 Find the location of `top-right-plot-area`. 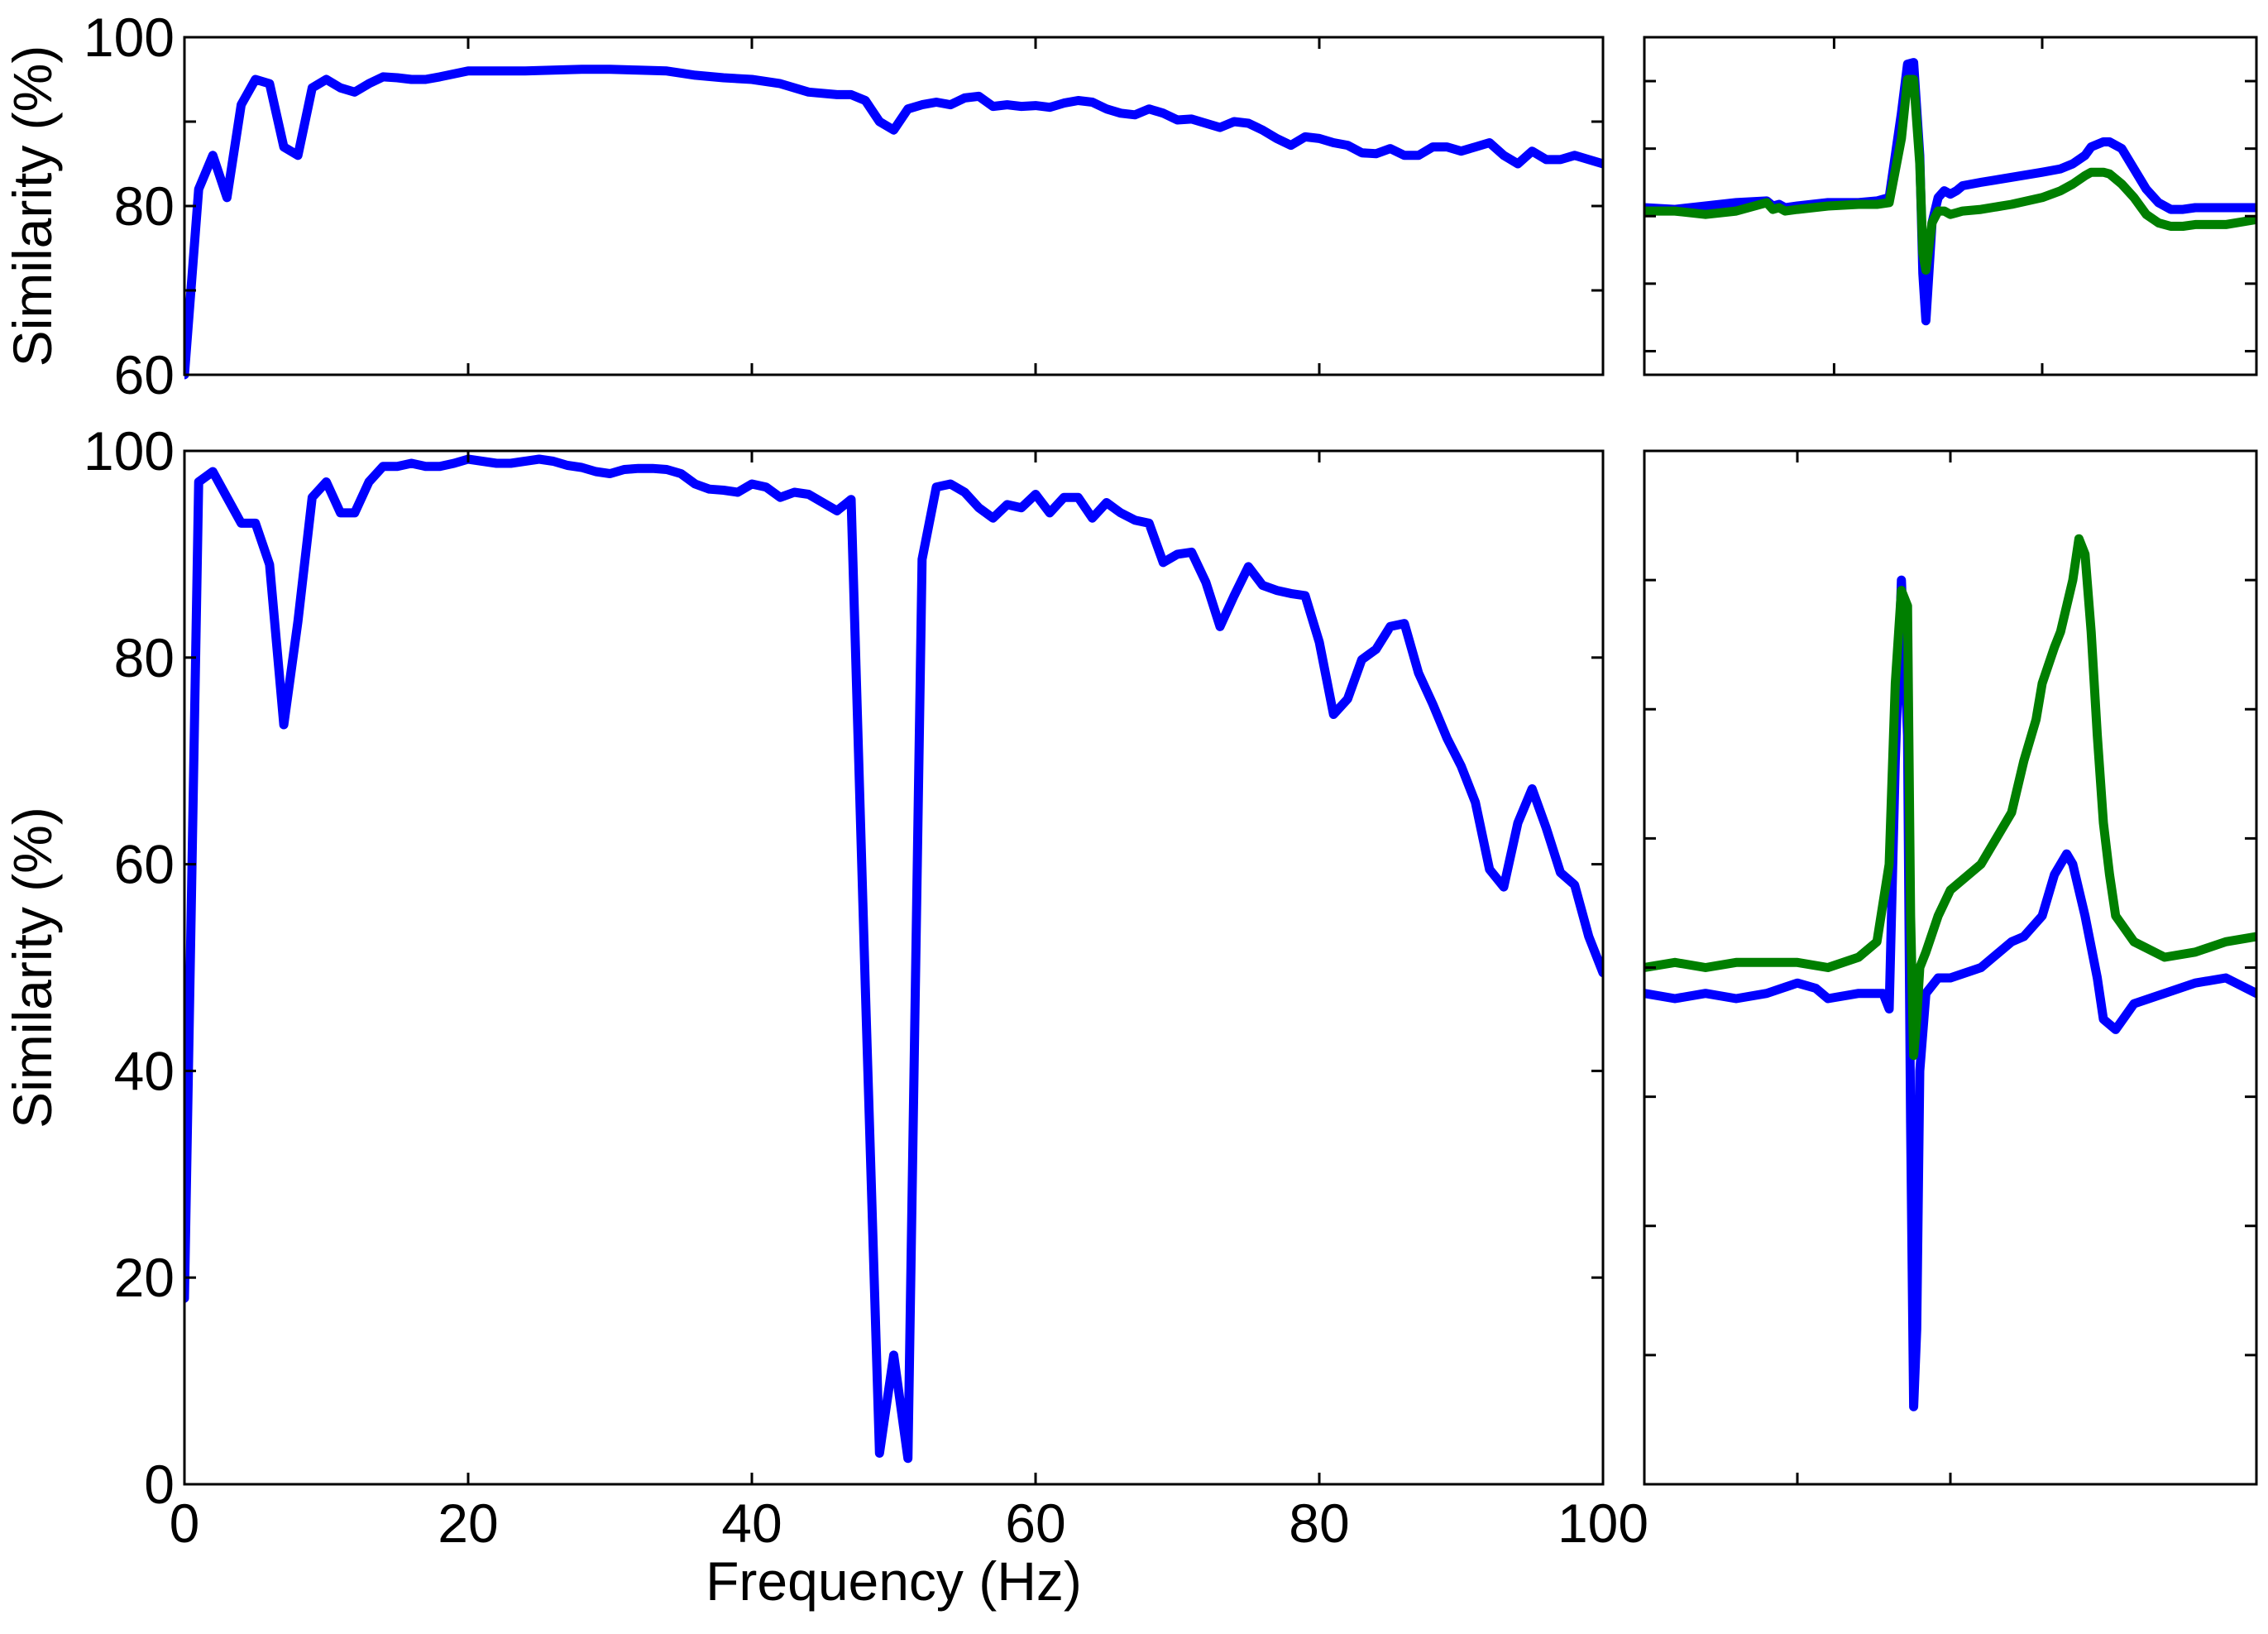

top-right-plot-area is located at coordinates (1950, 192).